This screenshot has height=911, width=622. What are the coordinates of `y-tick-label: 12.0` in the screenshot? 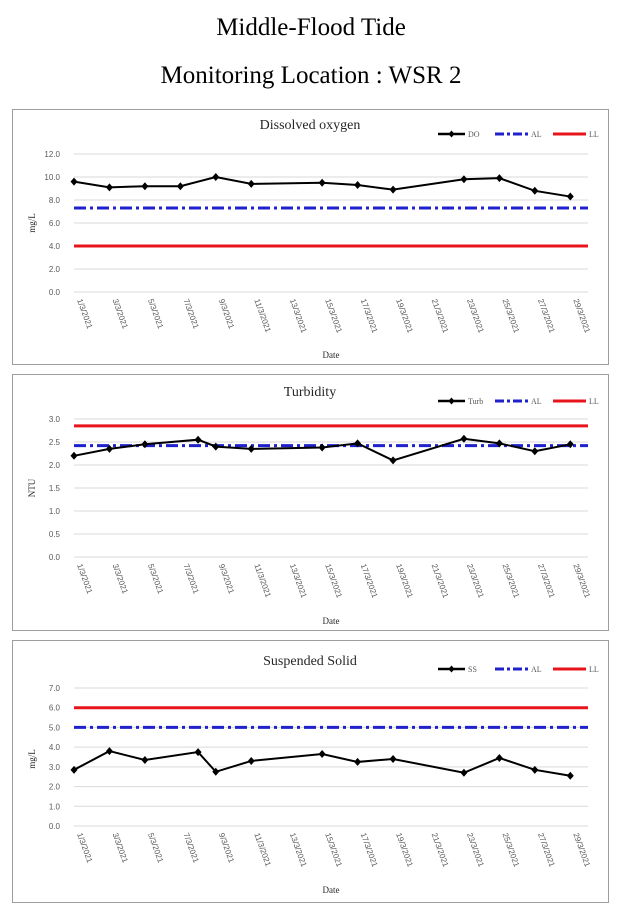 It's located at (52, 154).